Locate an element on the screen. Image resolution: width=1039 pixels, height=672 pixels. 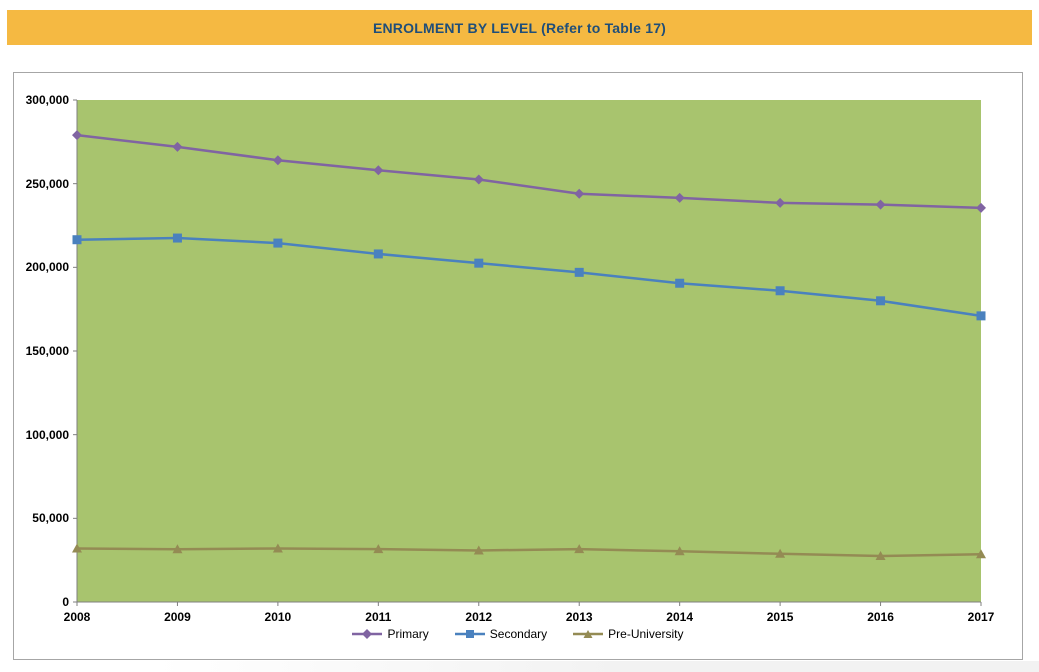
y-tick-label: 300,000 is located at coordinates (47, 100).